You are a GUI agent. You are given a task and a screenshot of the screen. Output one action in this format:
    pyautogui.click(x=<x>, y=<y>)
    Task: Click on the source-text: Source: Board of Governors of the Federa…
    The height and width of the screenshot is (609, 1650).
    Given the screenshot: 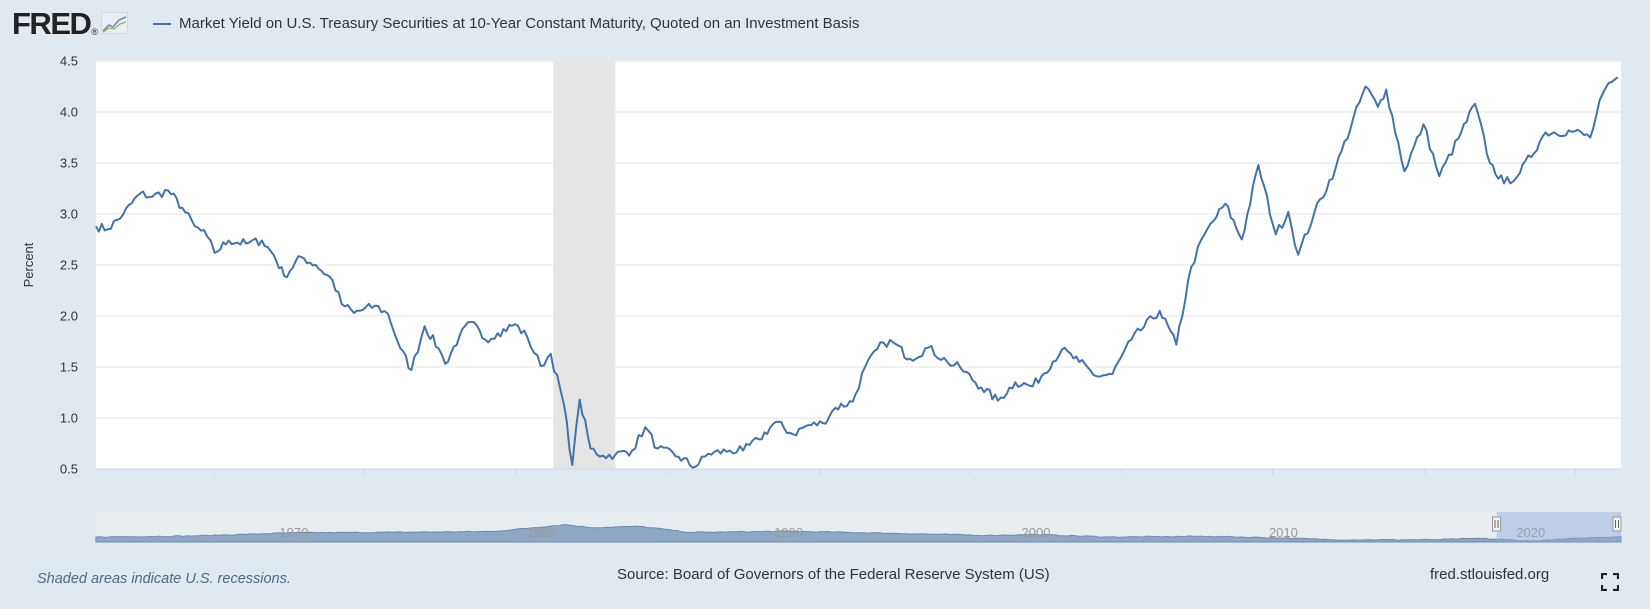 What is the action you would take?
    pyautogui.click(x=833, y=574)
    